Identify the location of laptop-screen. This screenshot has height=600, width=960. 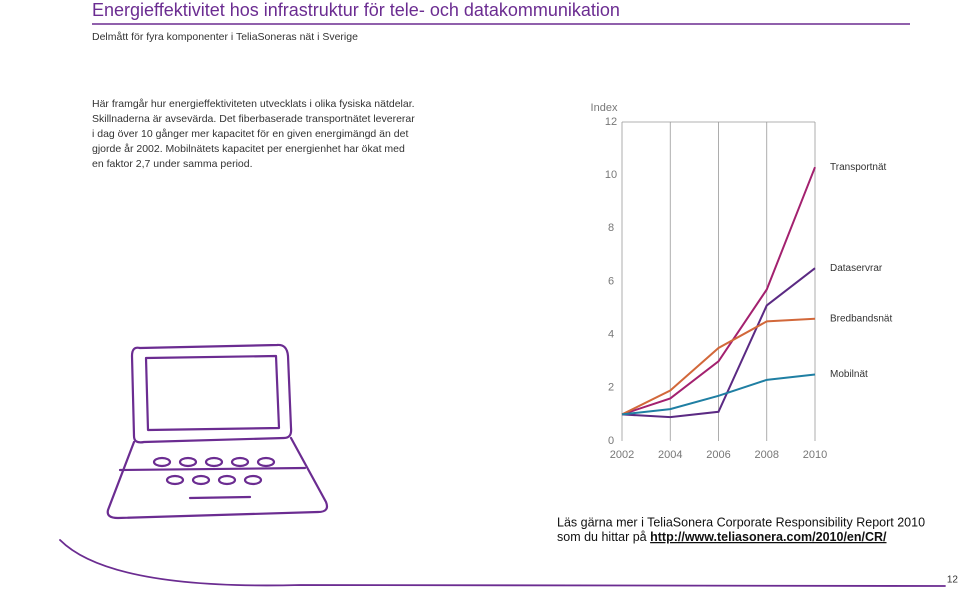
(211, 393).